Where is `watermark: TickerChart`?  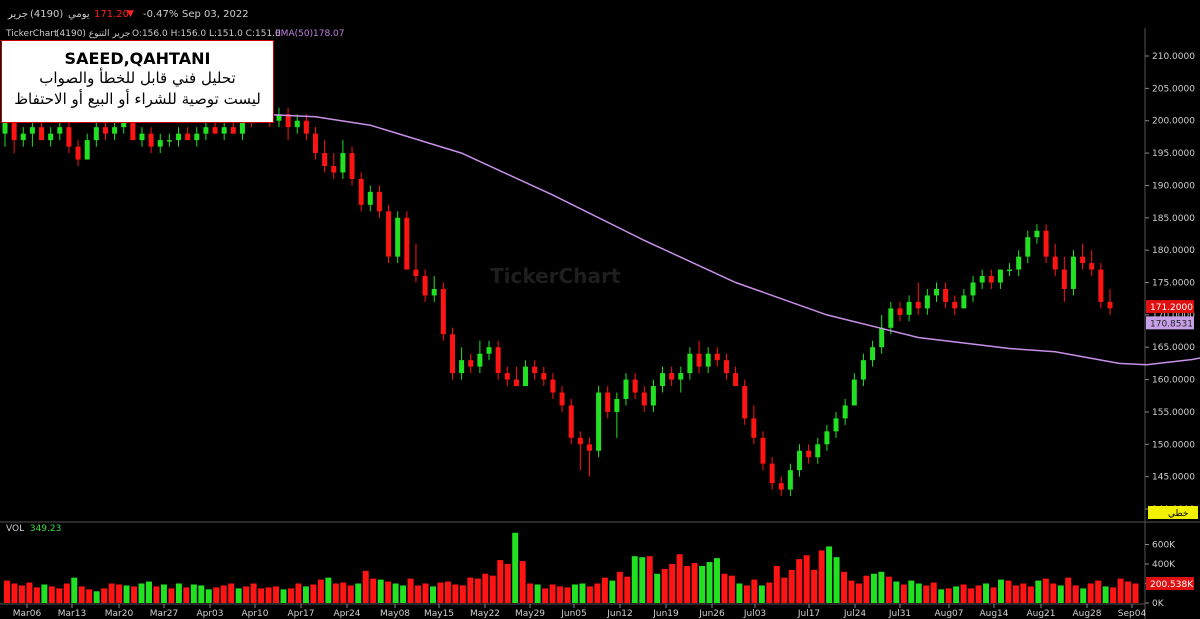
watermark: TickerChart is located at coordinates (555, 276).